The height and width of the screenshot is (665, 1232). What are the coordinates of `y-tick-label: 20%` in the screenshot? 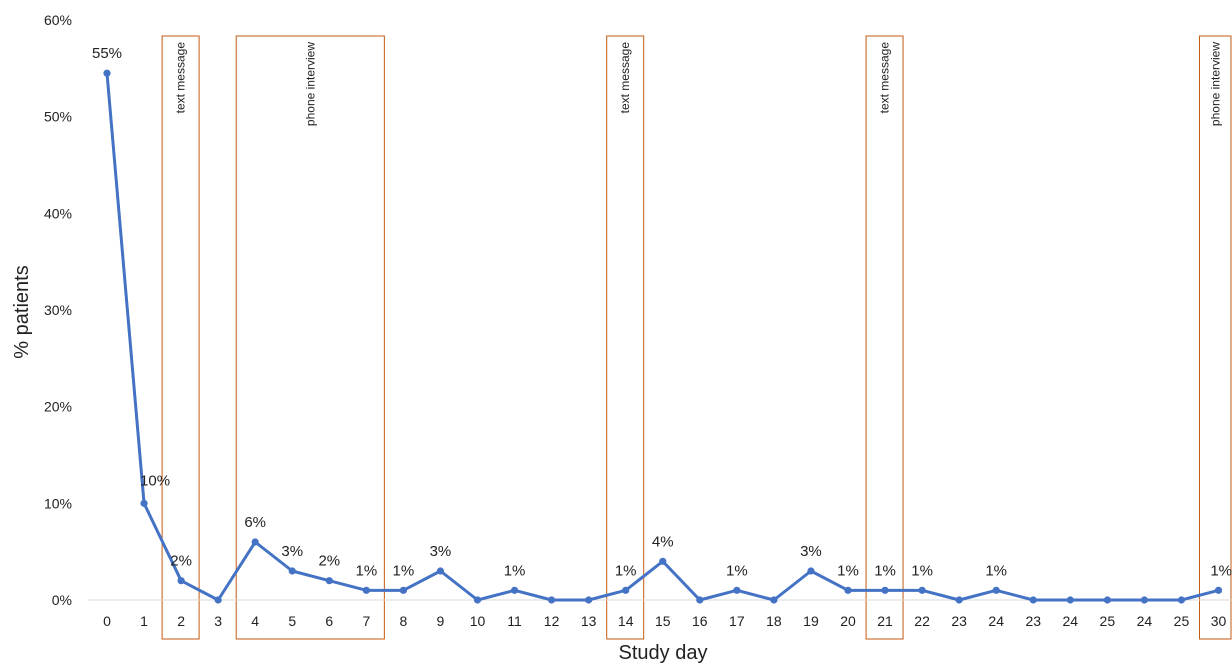 It's located at (58, 407).